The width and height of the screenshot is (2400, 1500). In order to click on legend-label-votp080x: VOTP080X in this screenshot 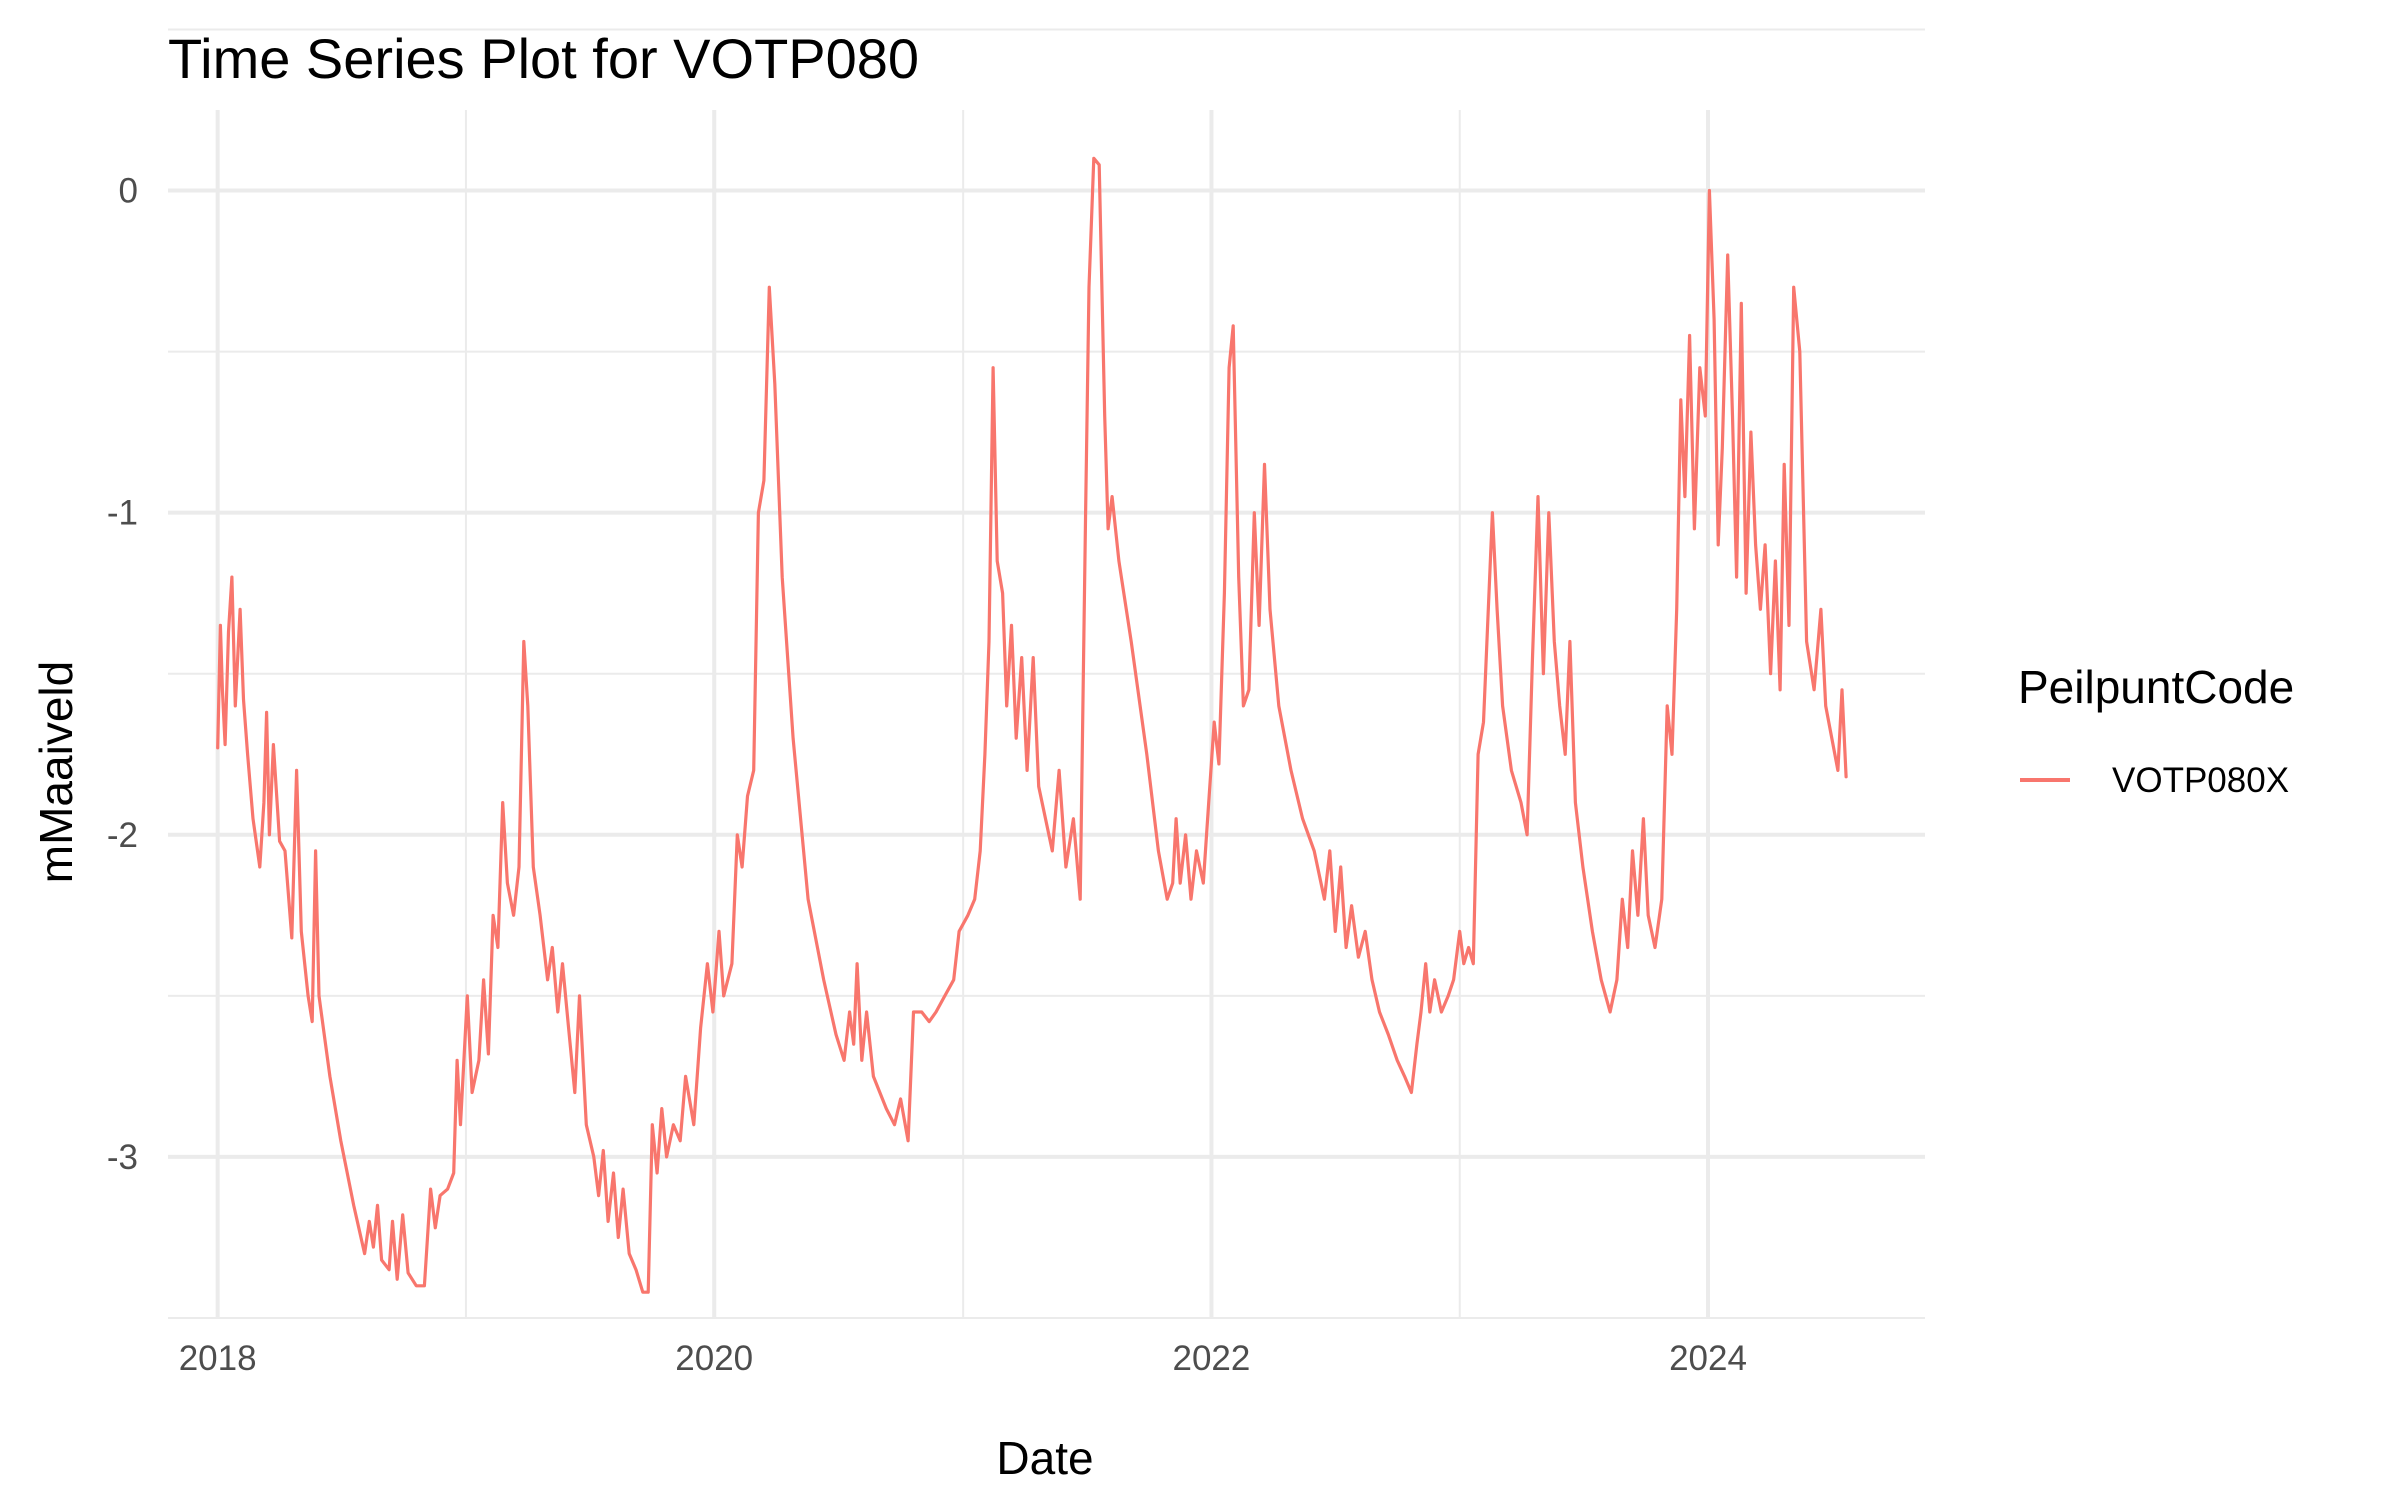, I will do `click(2200, 780)`.